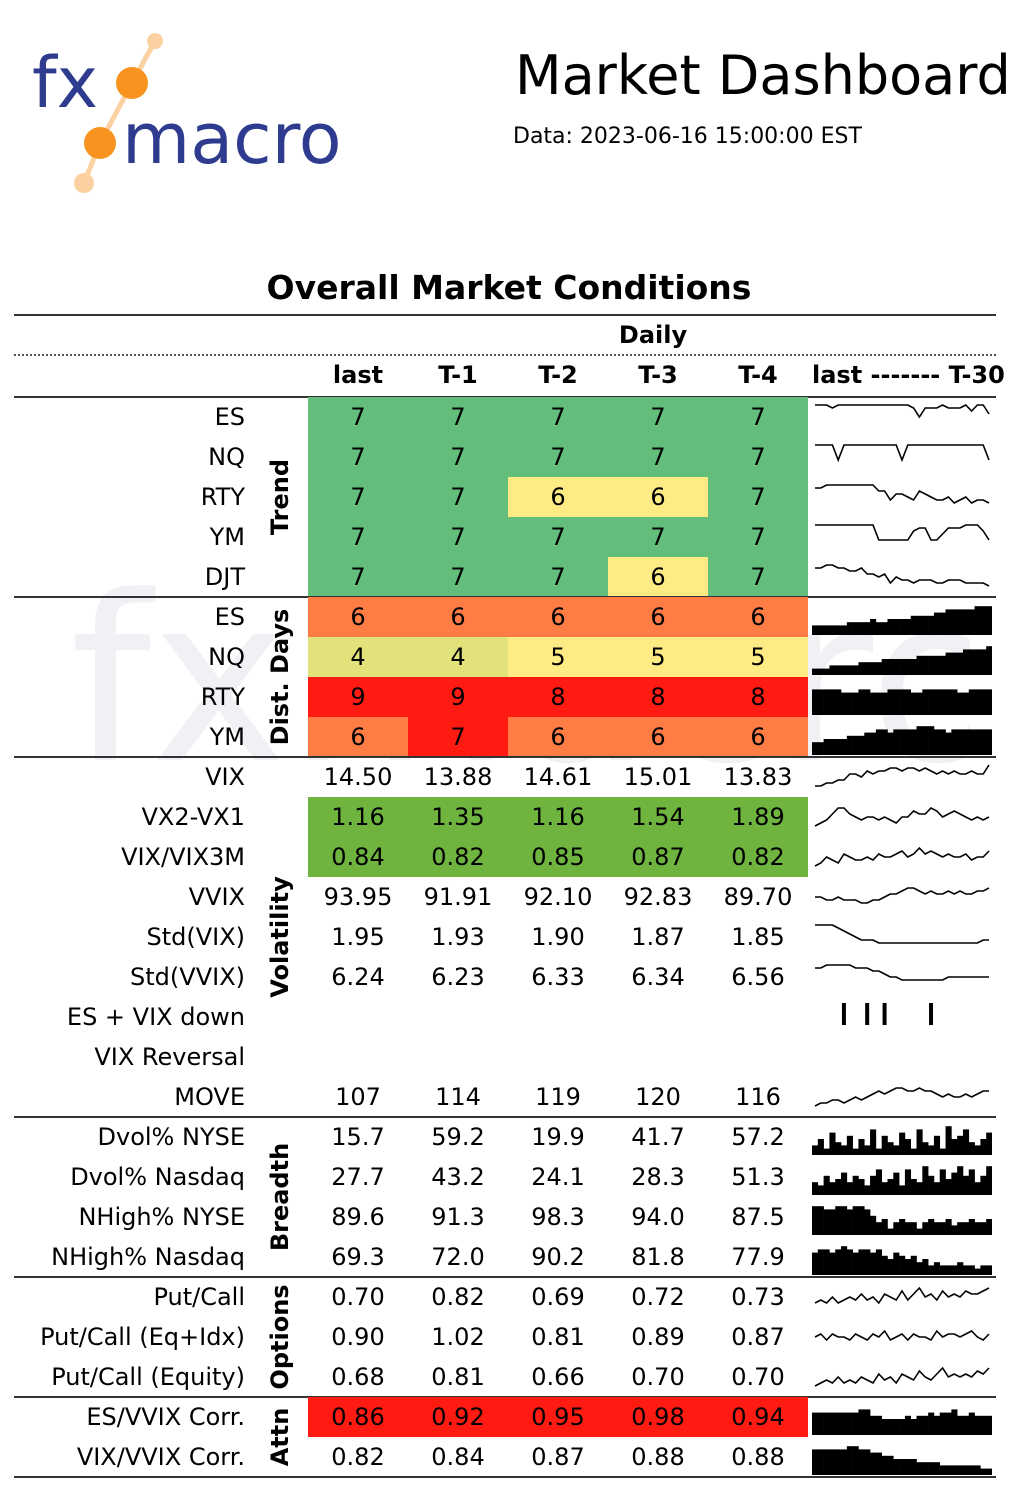  Describe the element at coordinates (658, 977) in the screenshot. I see `value-cell: 6.34` at that location.